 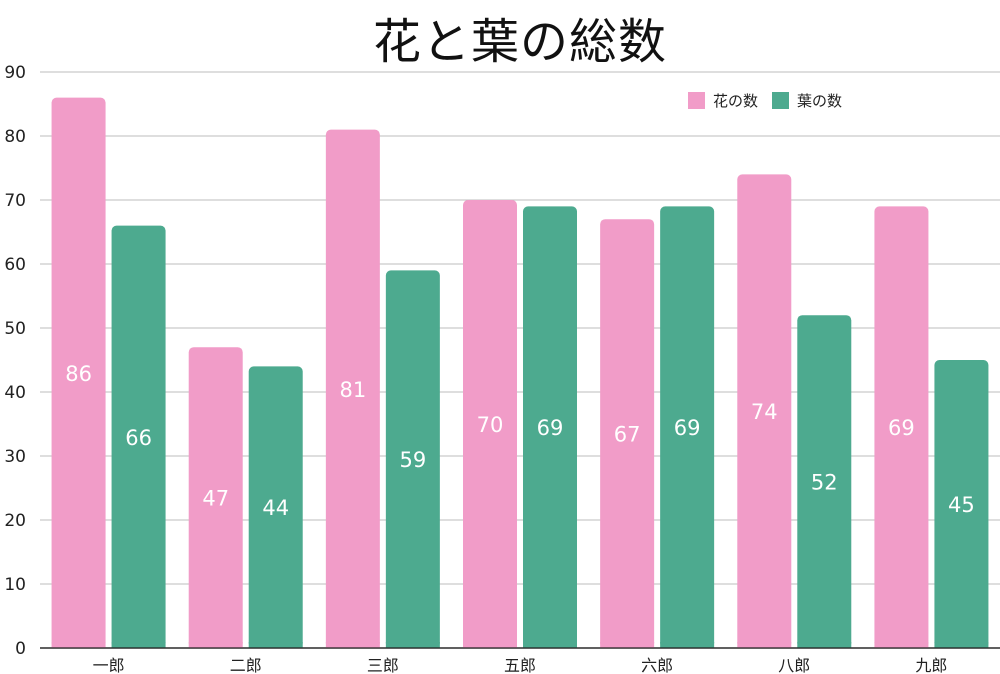 I want to click on data-label: 74, so click(x=764, y=412).